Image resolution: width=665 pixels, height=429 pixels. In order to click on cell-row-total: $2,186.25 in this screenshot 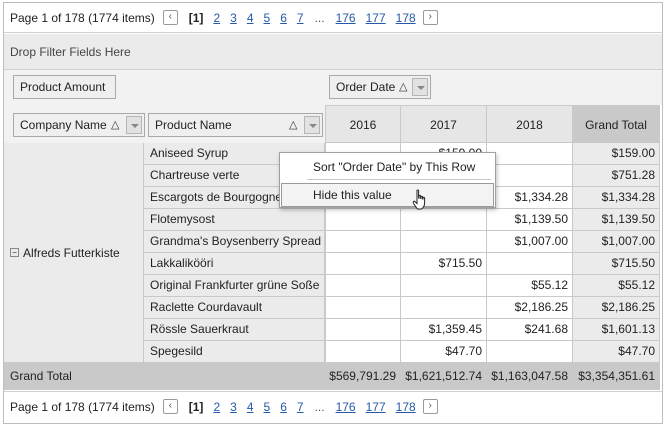, I will do `click(616, 308)`.